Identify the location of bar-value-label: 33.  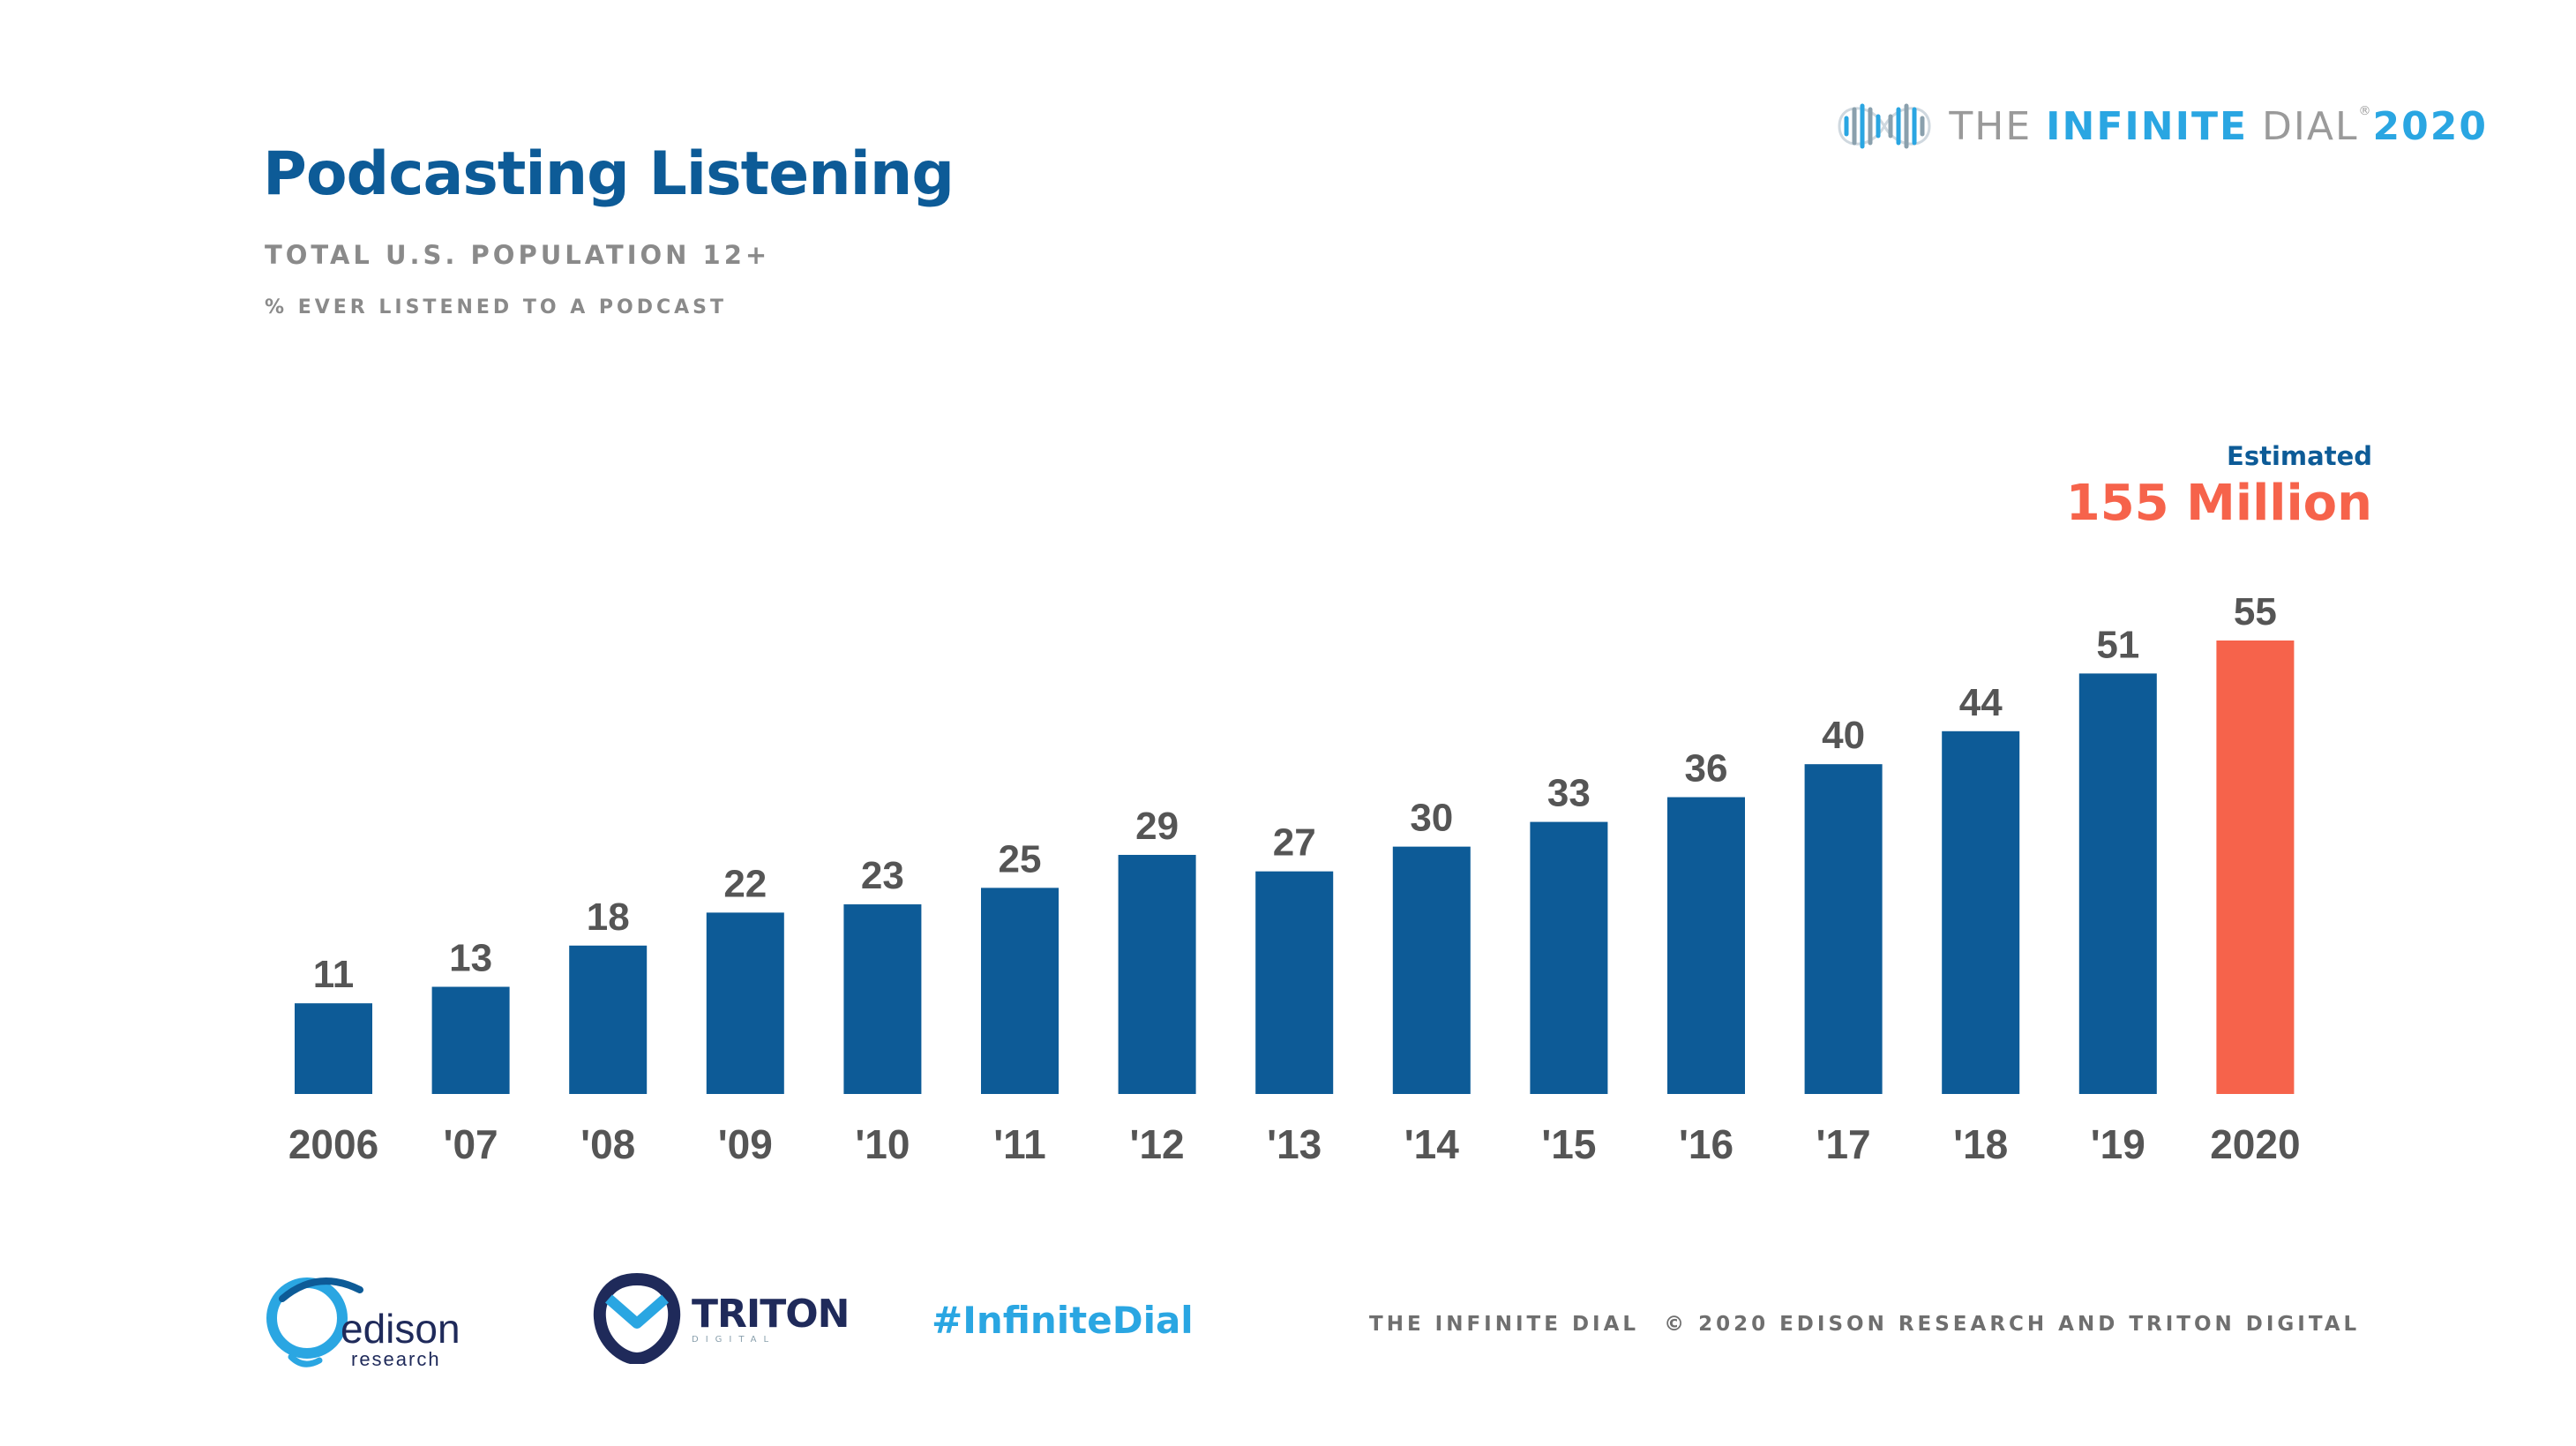
(1569, 793).